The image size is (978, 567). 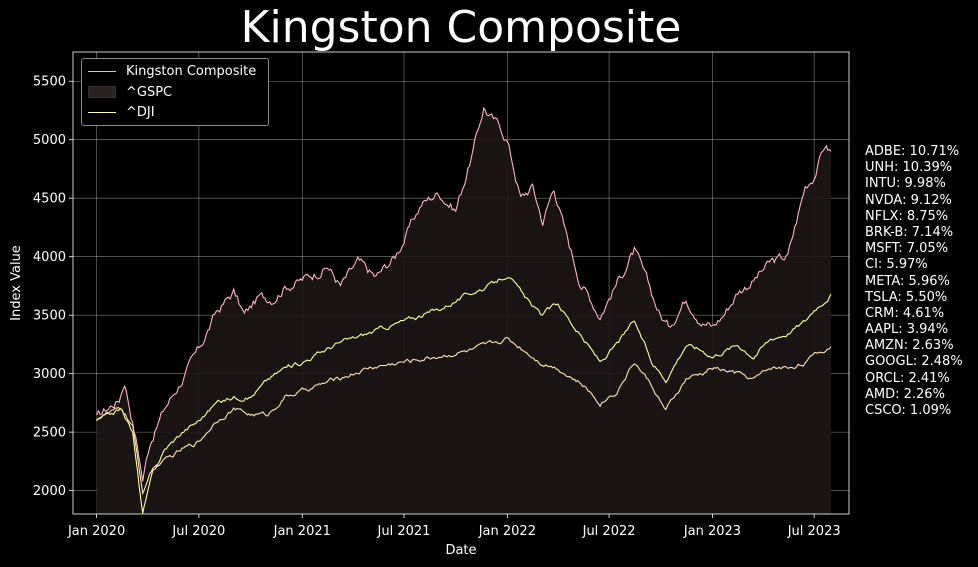 What do you see at coordinates (461, 27) in the screenshot?
I see `chart-title: Kingston Composite` at bounding box center [461, 27].